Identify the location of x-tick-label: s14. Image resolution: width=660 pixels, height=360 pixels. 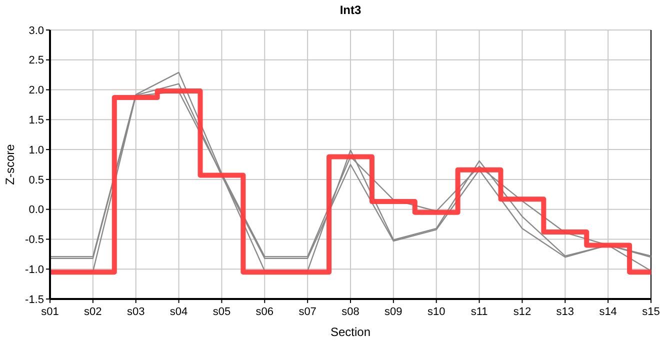
(608, 312).